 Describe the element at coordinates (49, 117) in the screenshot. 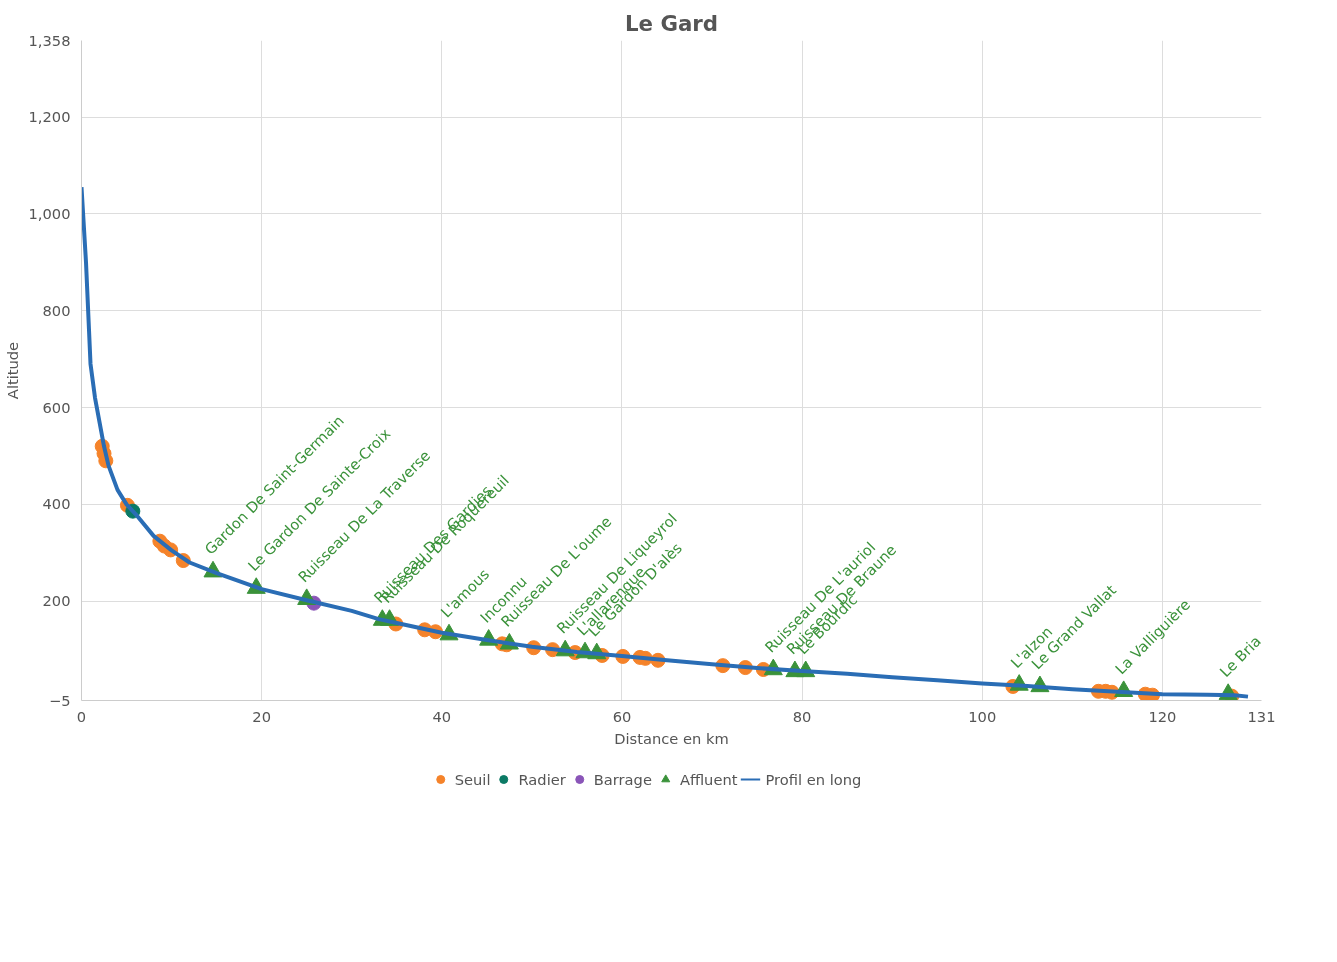

I see `y-tick-label: 1,200` at that location.